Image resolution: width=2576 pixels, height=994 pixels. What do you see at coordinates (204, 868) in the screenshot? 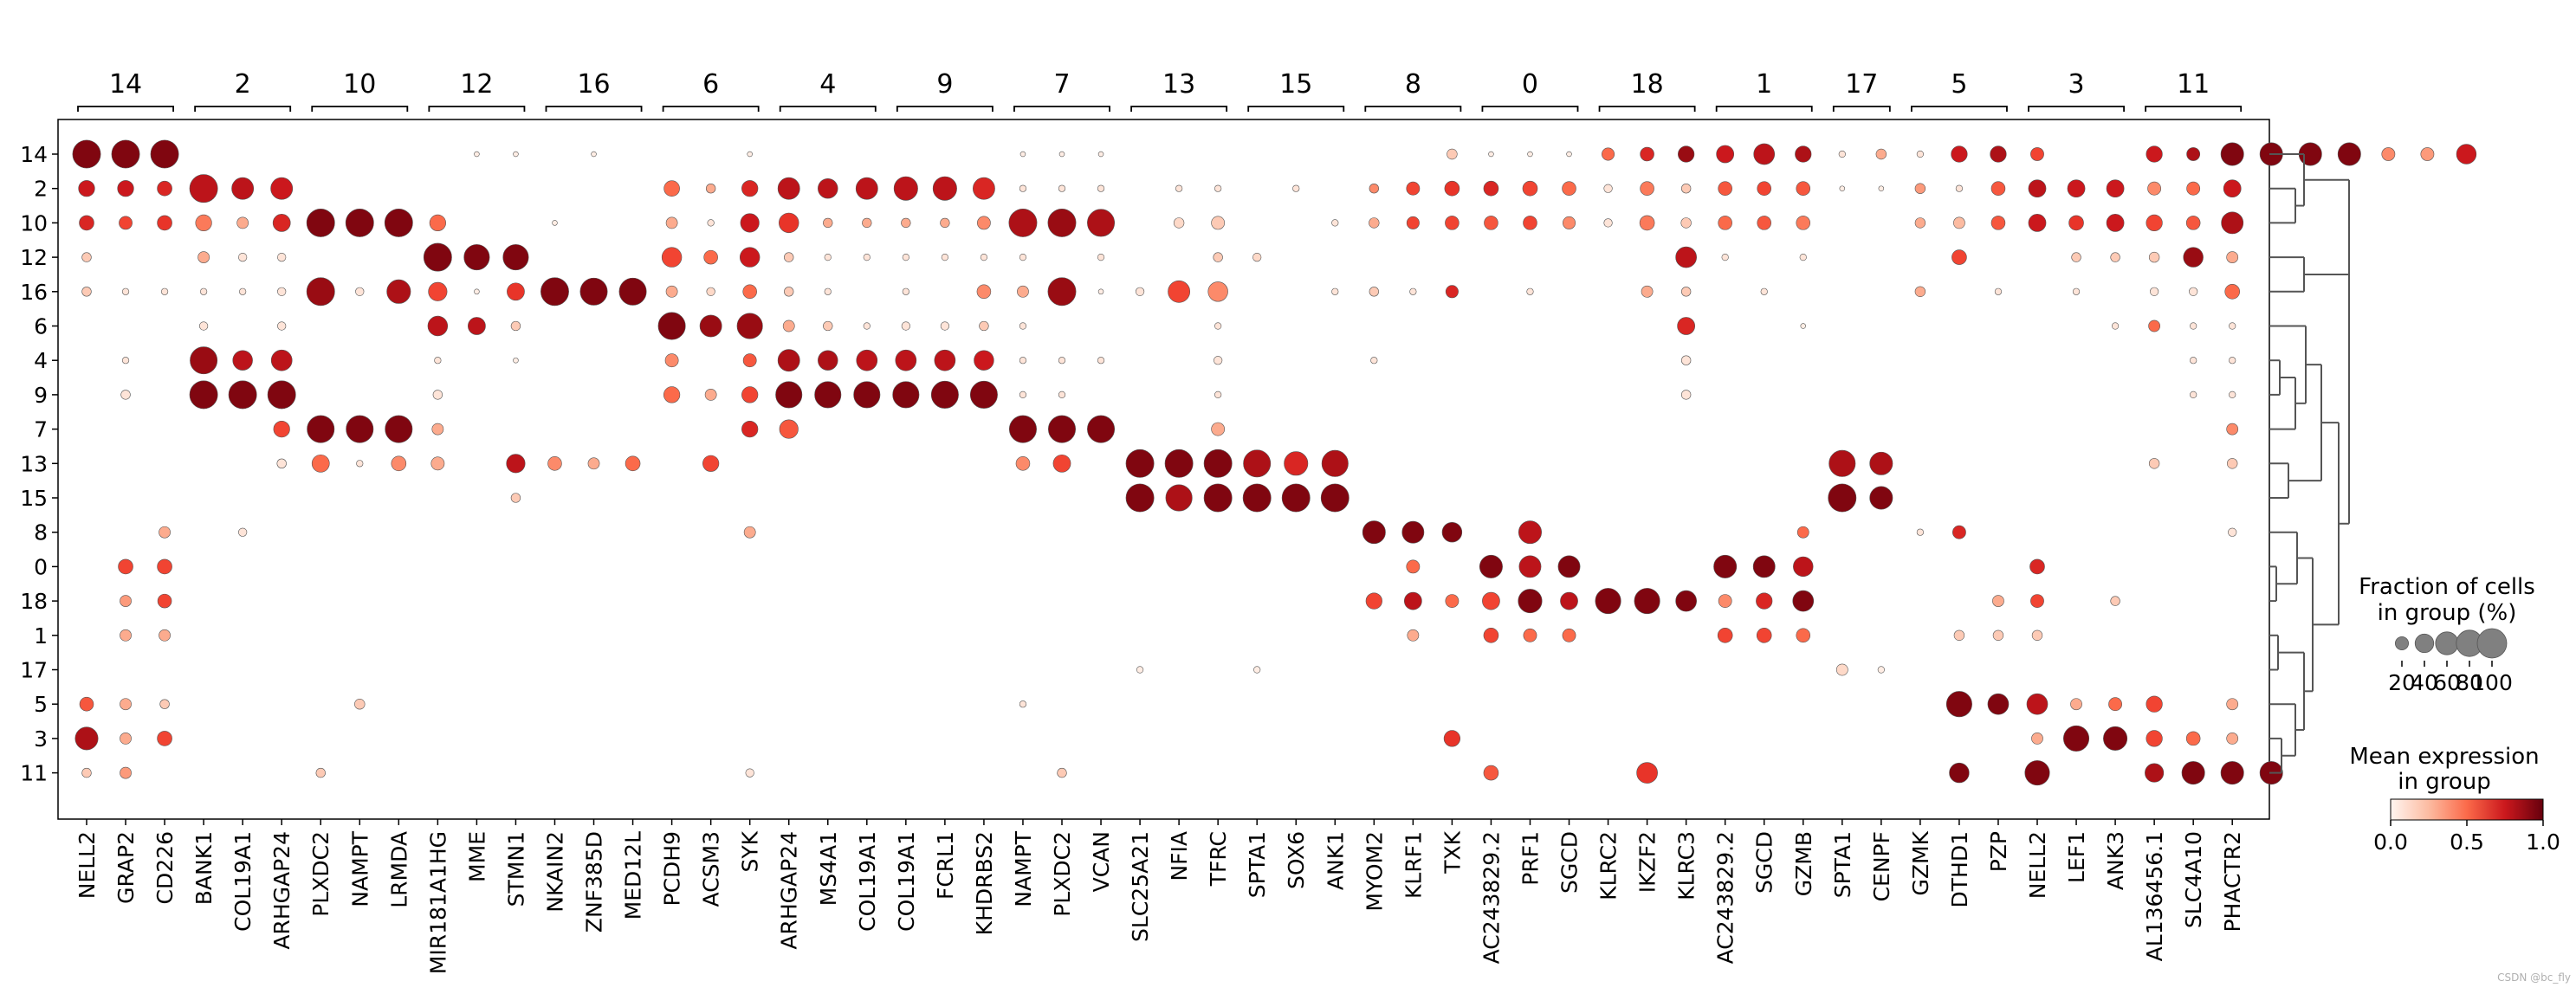
I see `gene-label: BANK1` at bounding box center [204, 868].